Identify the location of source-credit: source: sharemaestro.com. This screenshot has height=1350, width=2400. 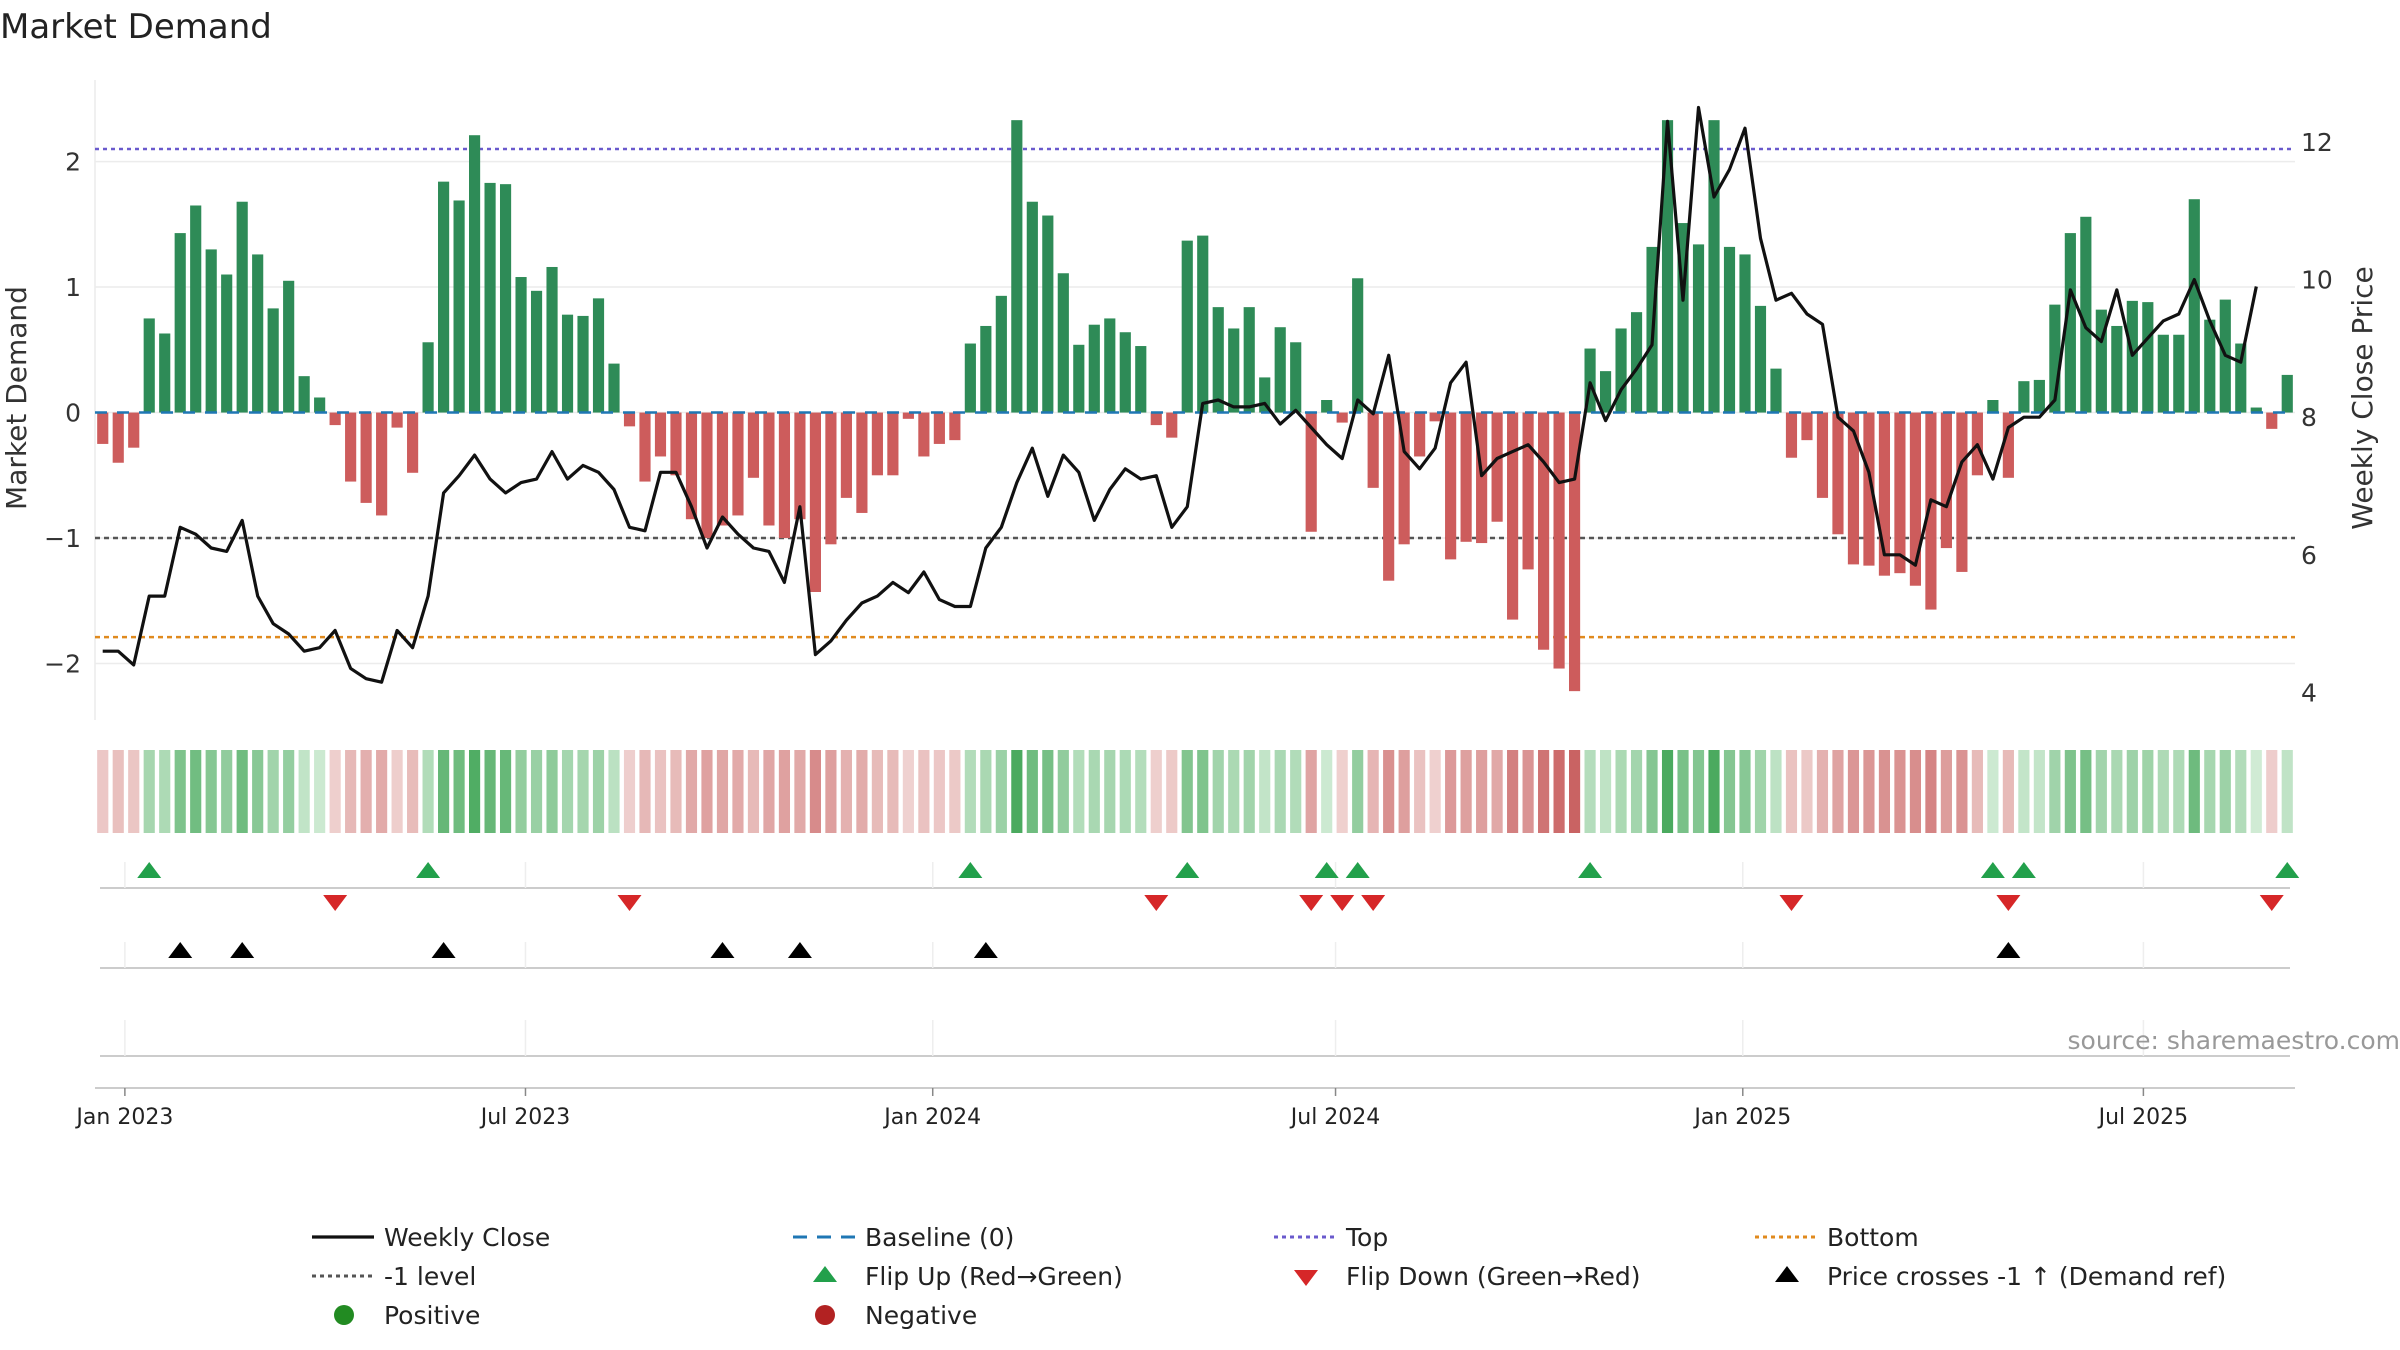
(2234, 1040).